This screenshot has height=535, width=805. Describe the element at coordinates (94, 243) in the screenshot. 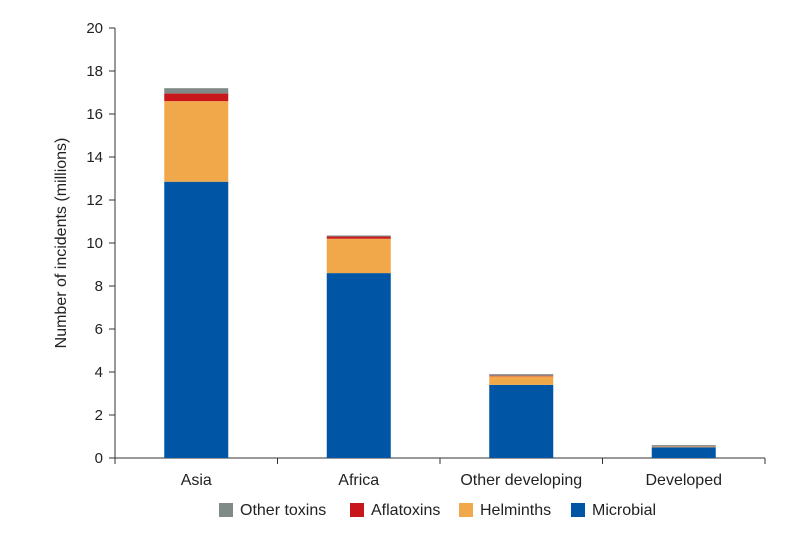

I see `y-tick-label: 10` at that location.